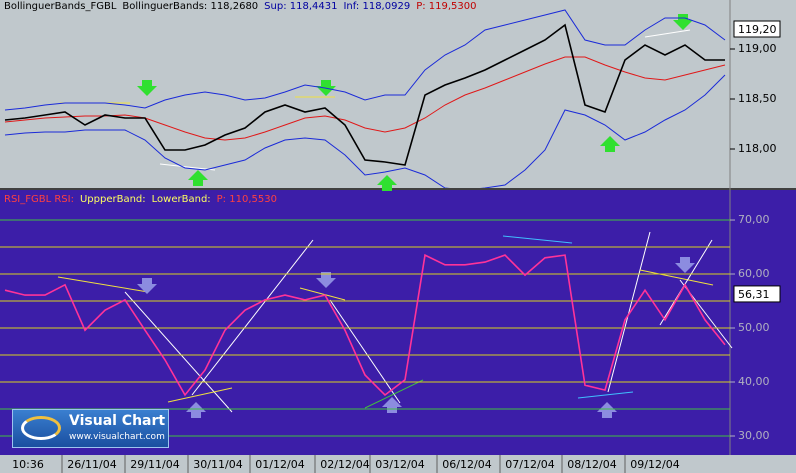  What do you see at coordinates (117, 421) in the screenshot?
I see `logo-title: Visual Chart` at bounding box center [117, 421].